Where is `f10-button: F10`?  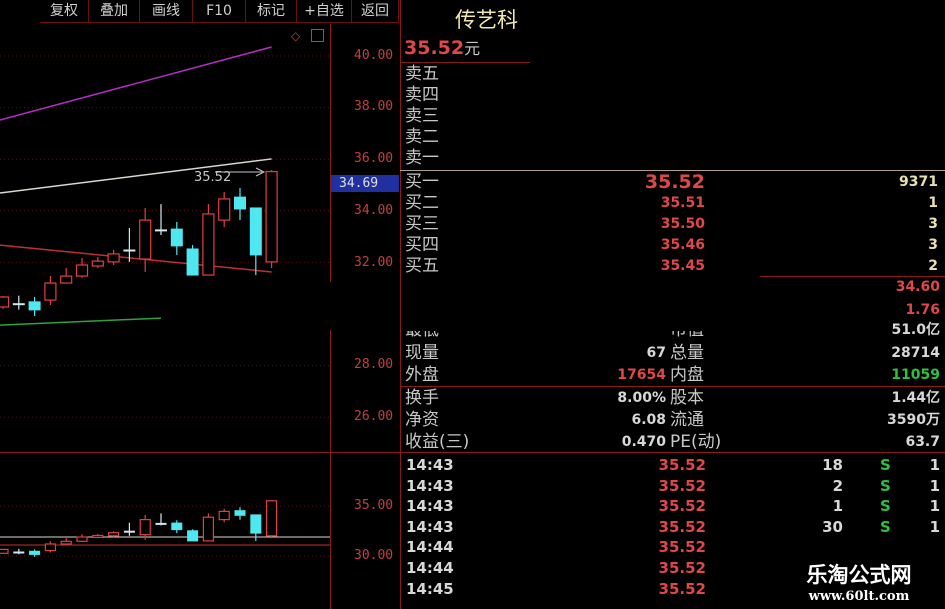
f10-button: F10 is located at coordinates (219, 11).